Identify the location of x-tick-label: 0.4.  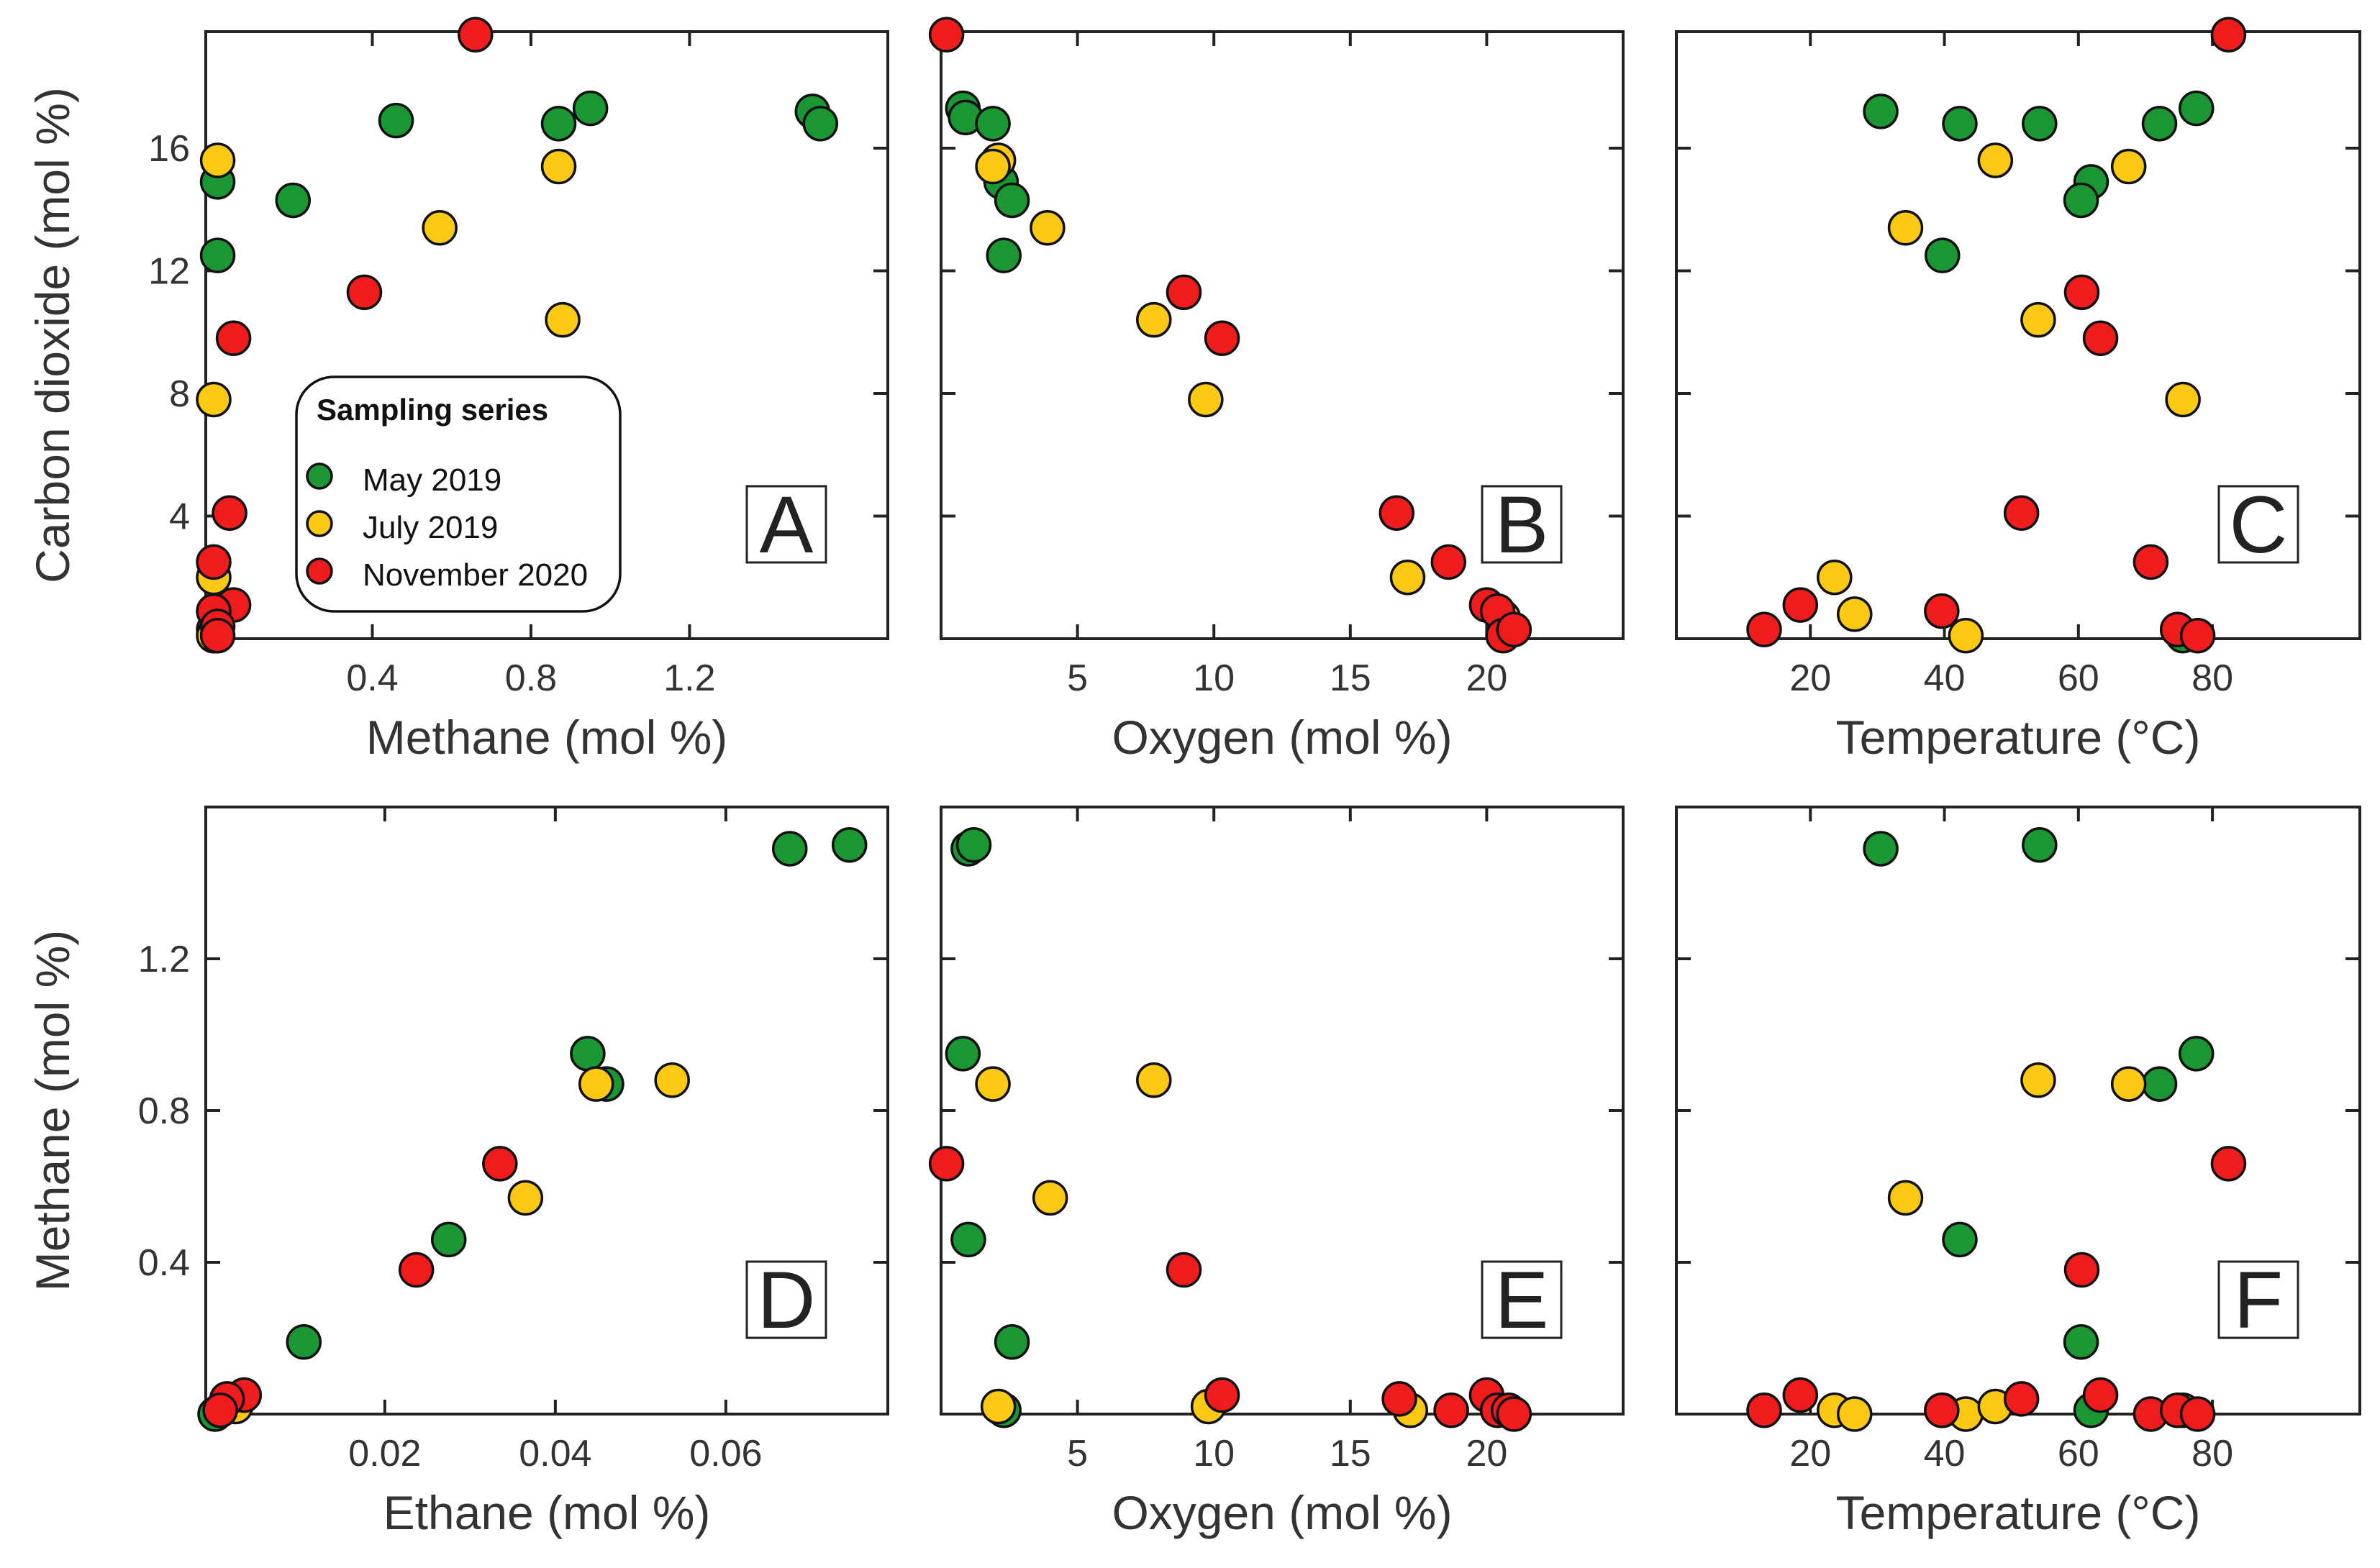
(372, 678).